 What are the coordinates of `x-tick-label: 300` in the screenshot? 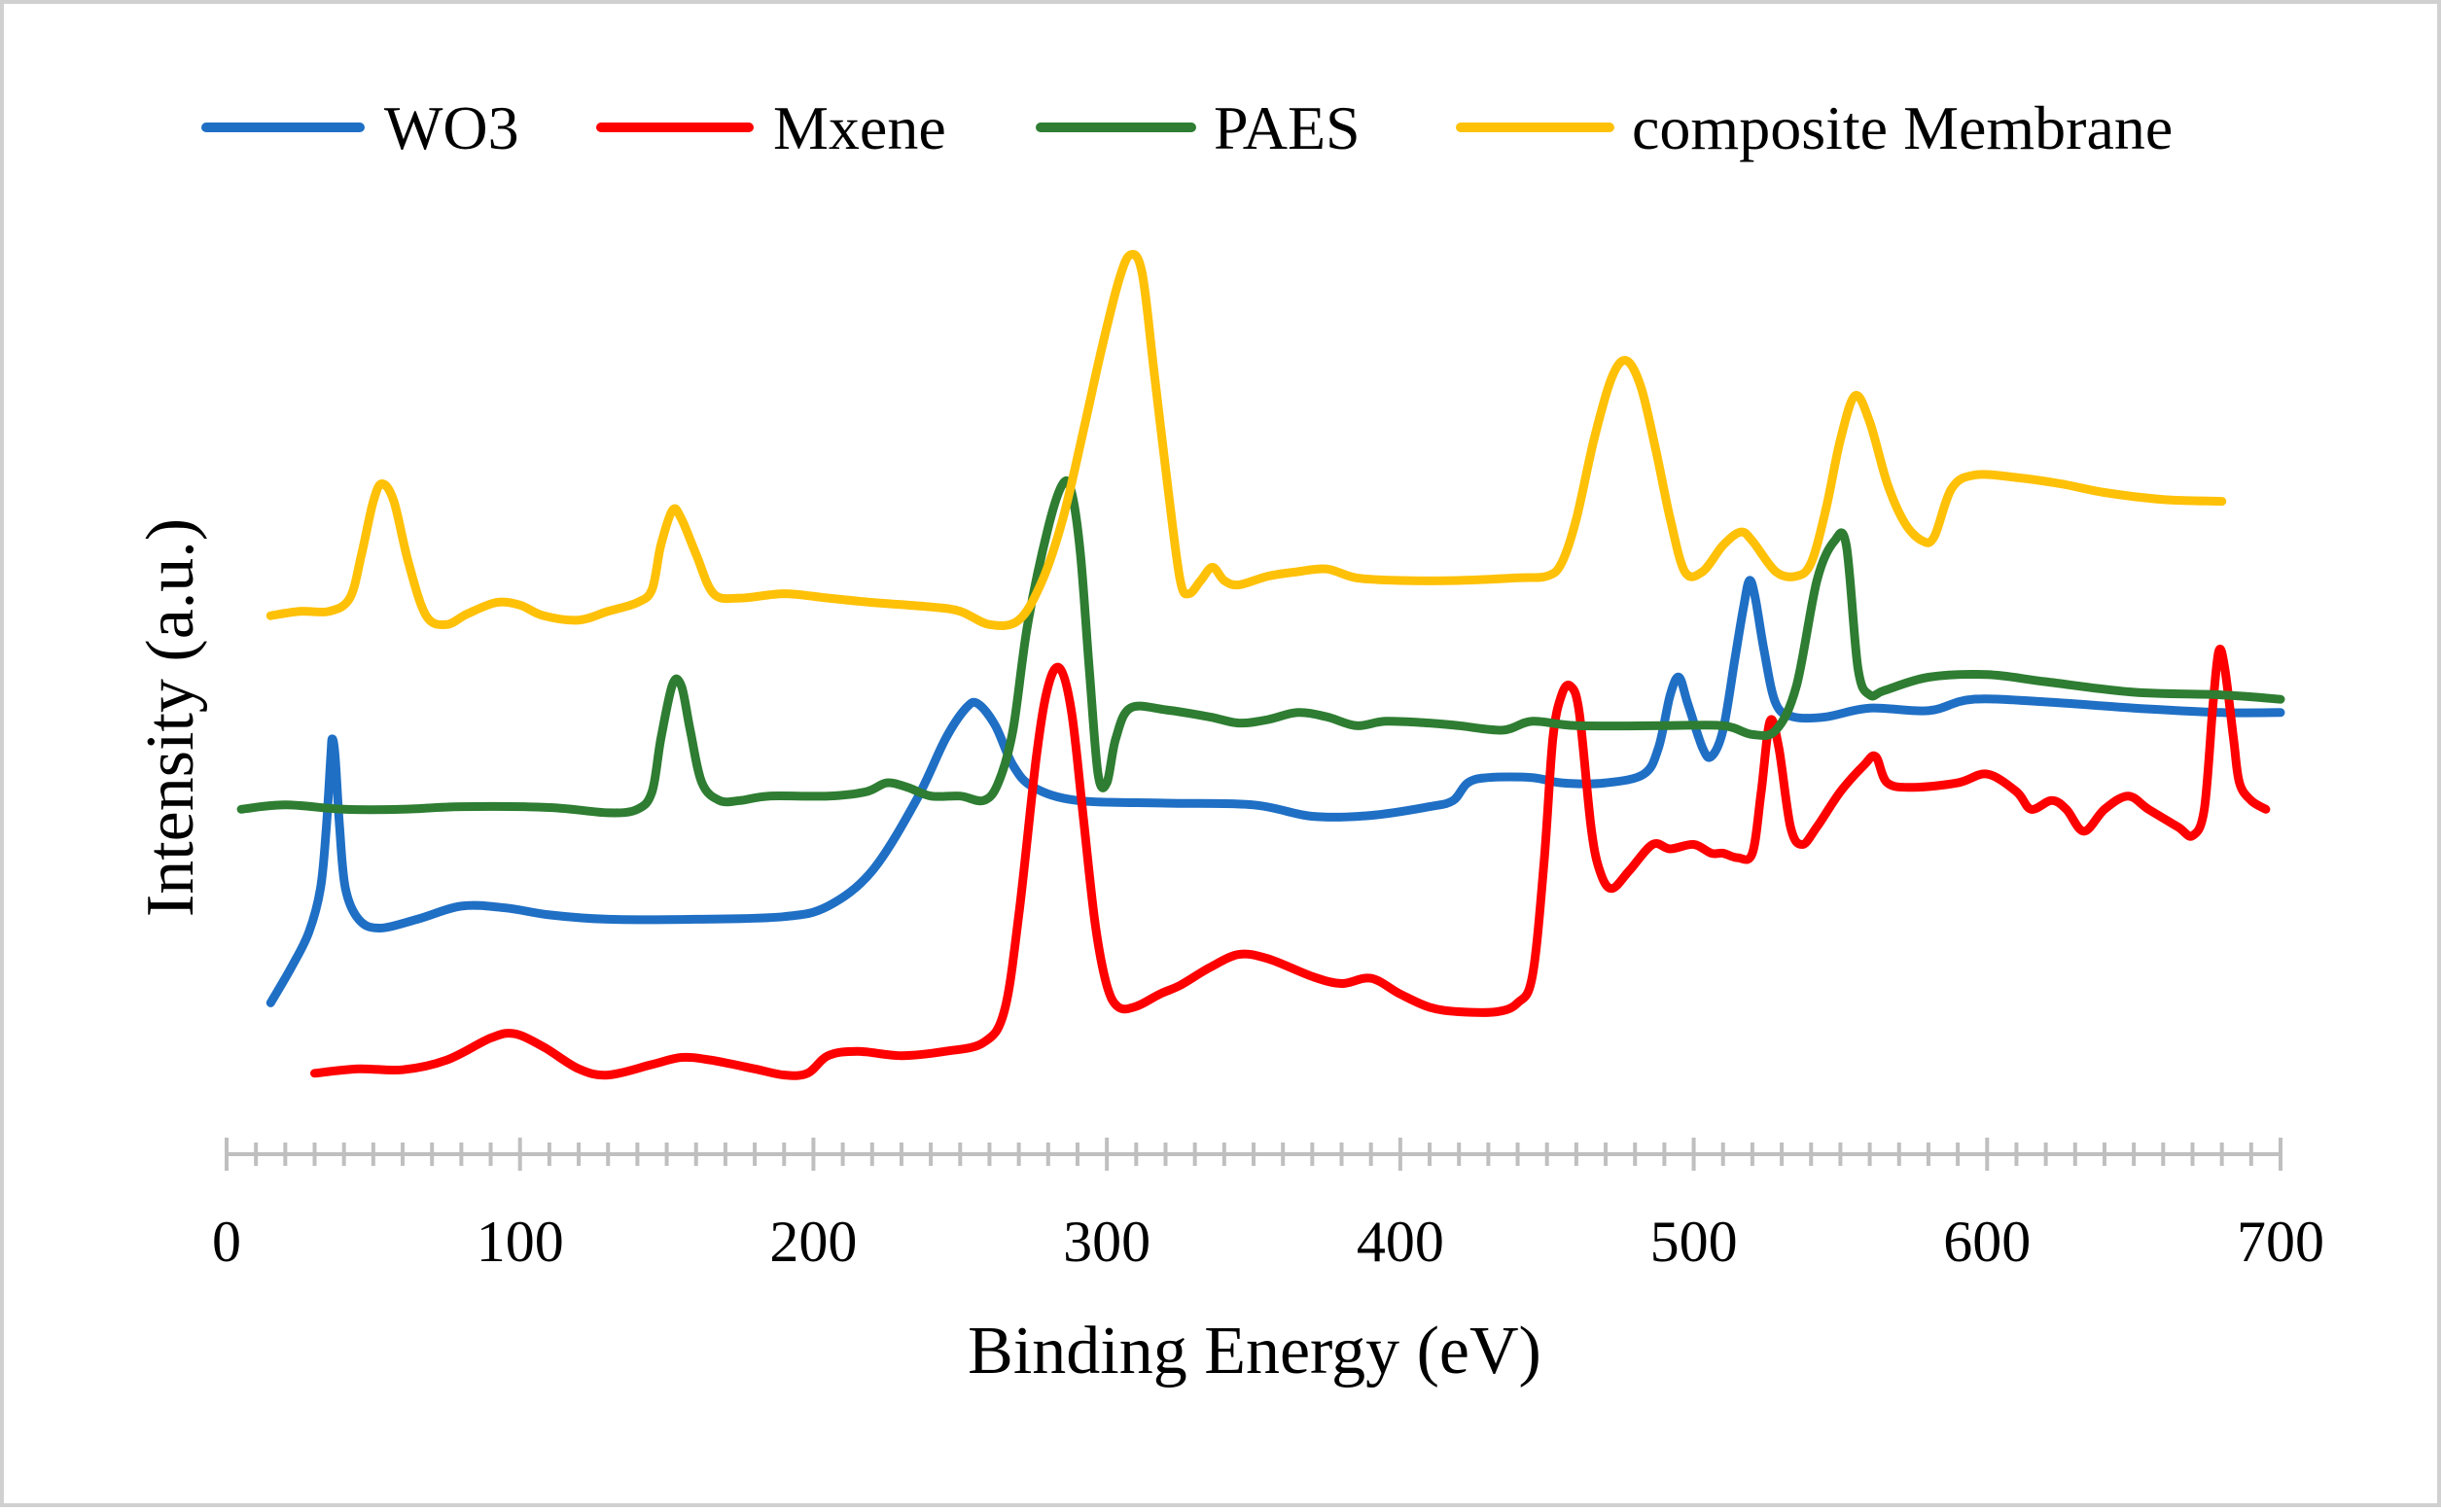 It's located at (1106, 1242).